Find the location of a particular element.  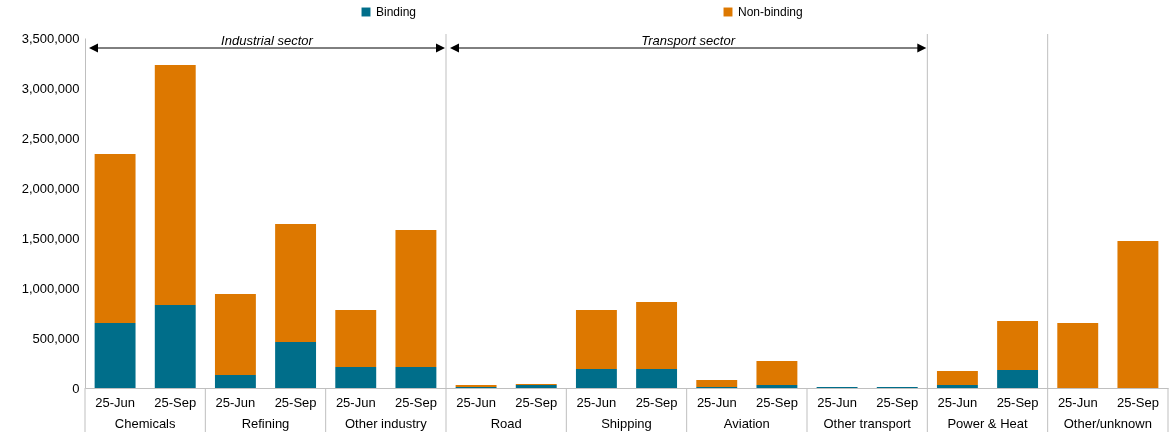

text: Road is located at coordinates (506, 423).